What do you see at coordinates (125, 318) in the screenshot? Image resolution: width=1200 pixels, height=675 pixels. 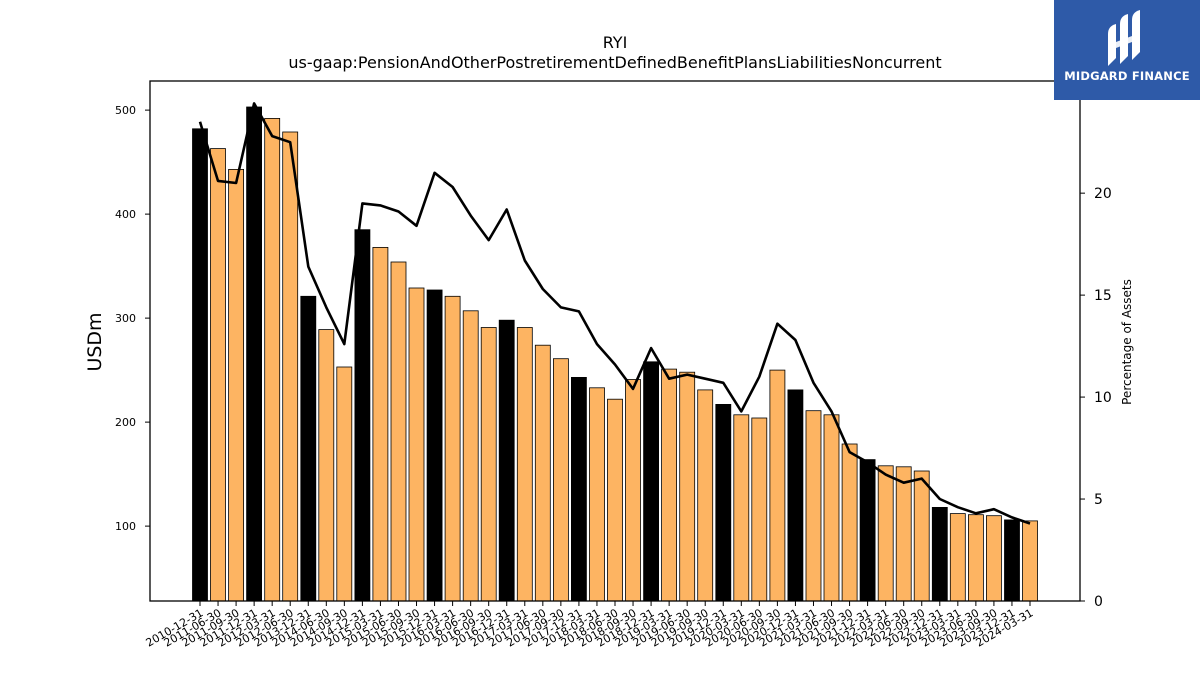 I see `y-tick-label: 300` at bounding box center [125, 318].